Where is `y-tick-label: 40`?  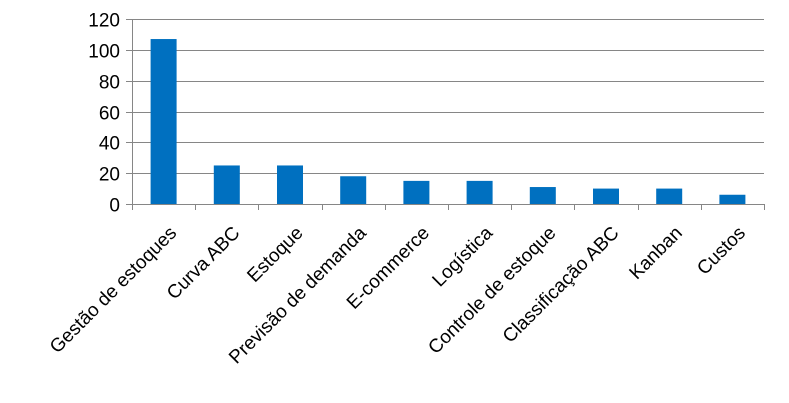
y-tick-label: 40 is located at coordinates (109, 144).